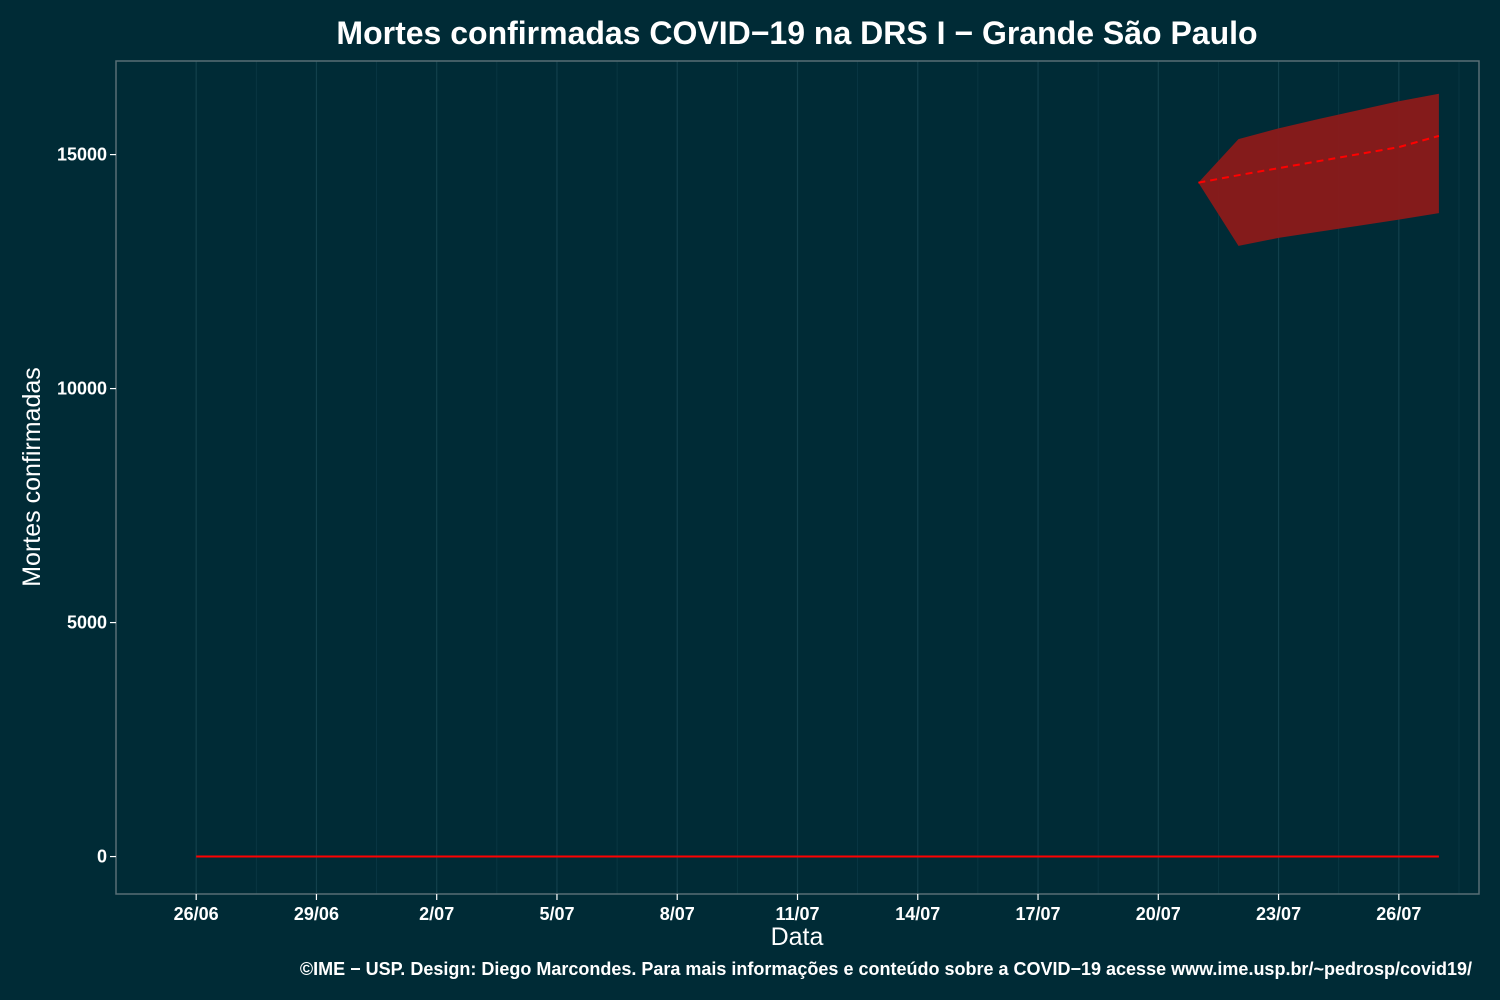 This screenshot has height=1000, width=1500. Describe the element at coordinates (82, 389) in the screenshot. I see `y-tick-label: 10000` at that location.